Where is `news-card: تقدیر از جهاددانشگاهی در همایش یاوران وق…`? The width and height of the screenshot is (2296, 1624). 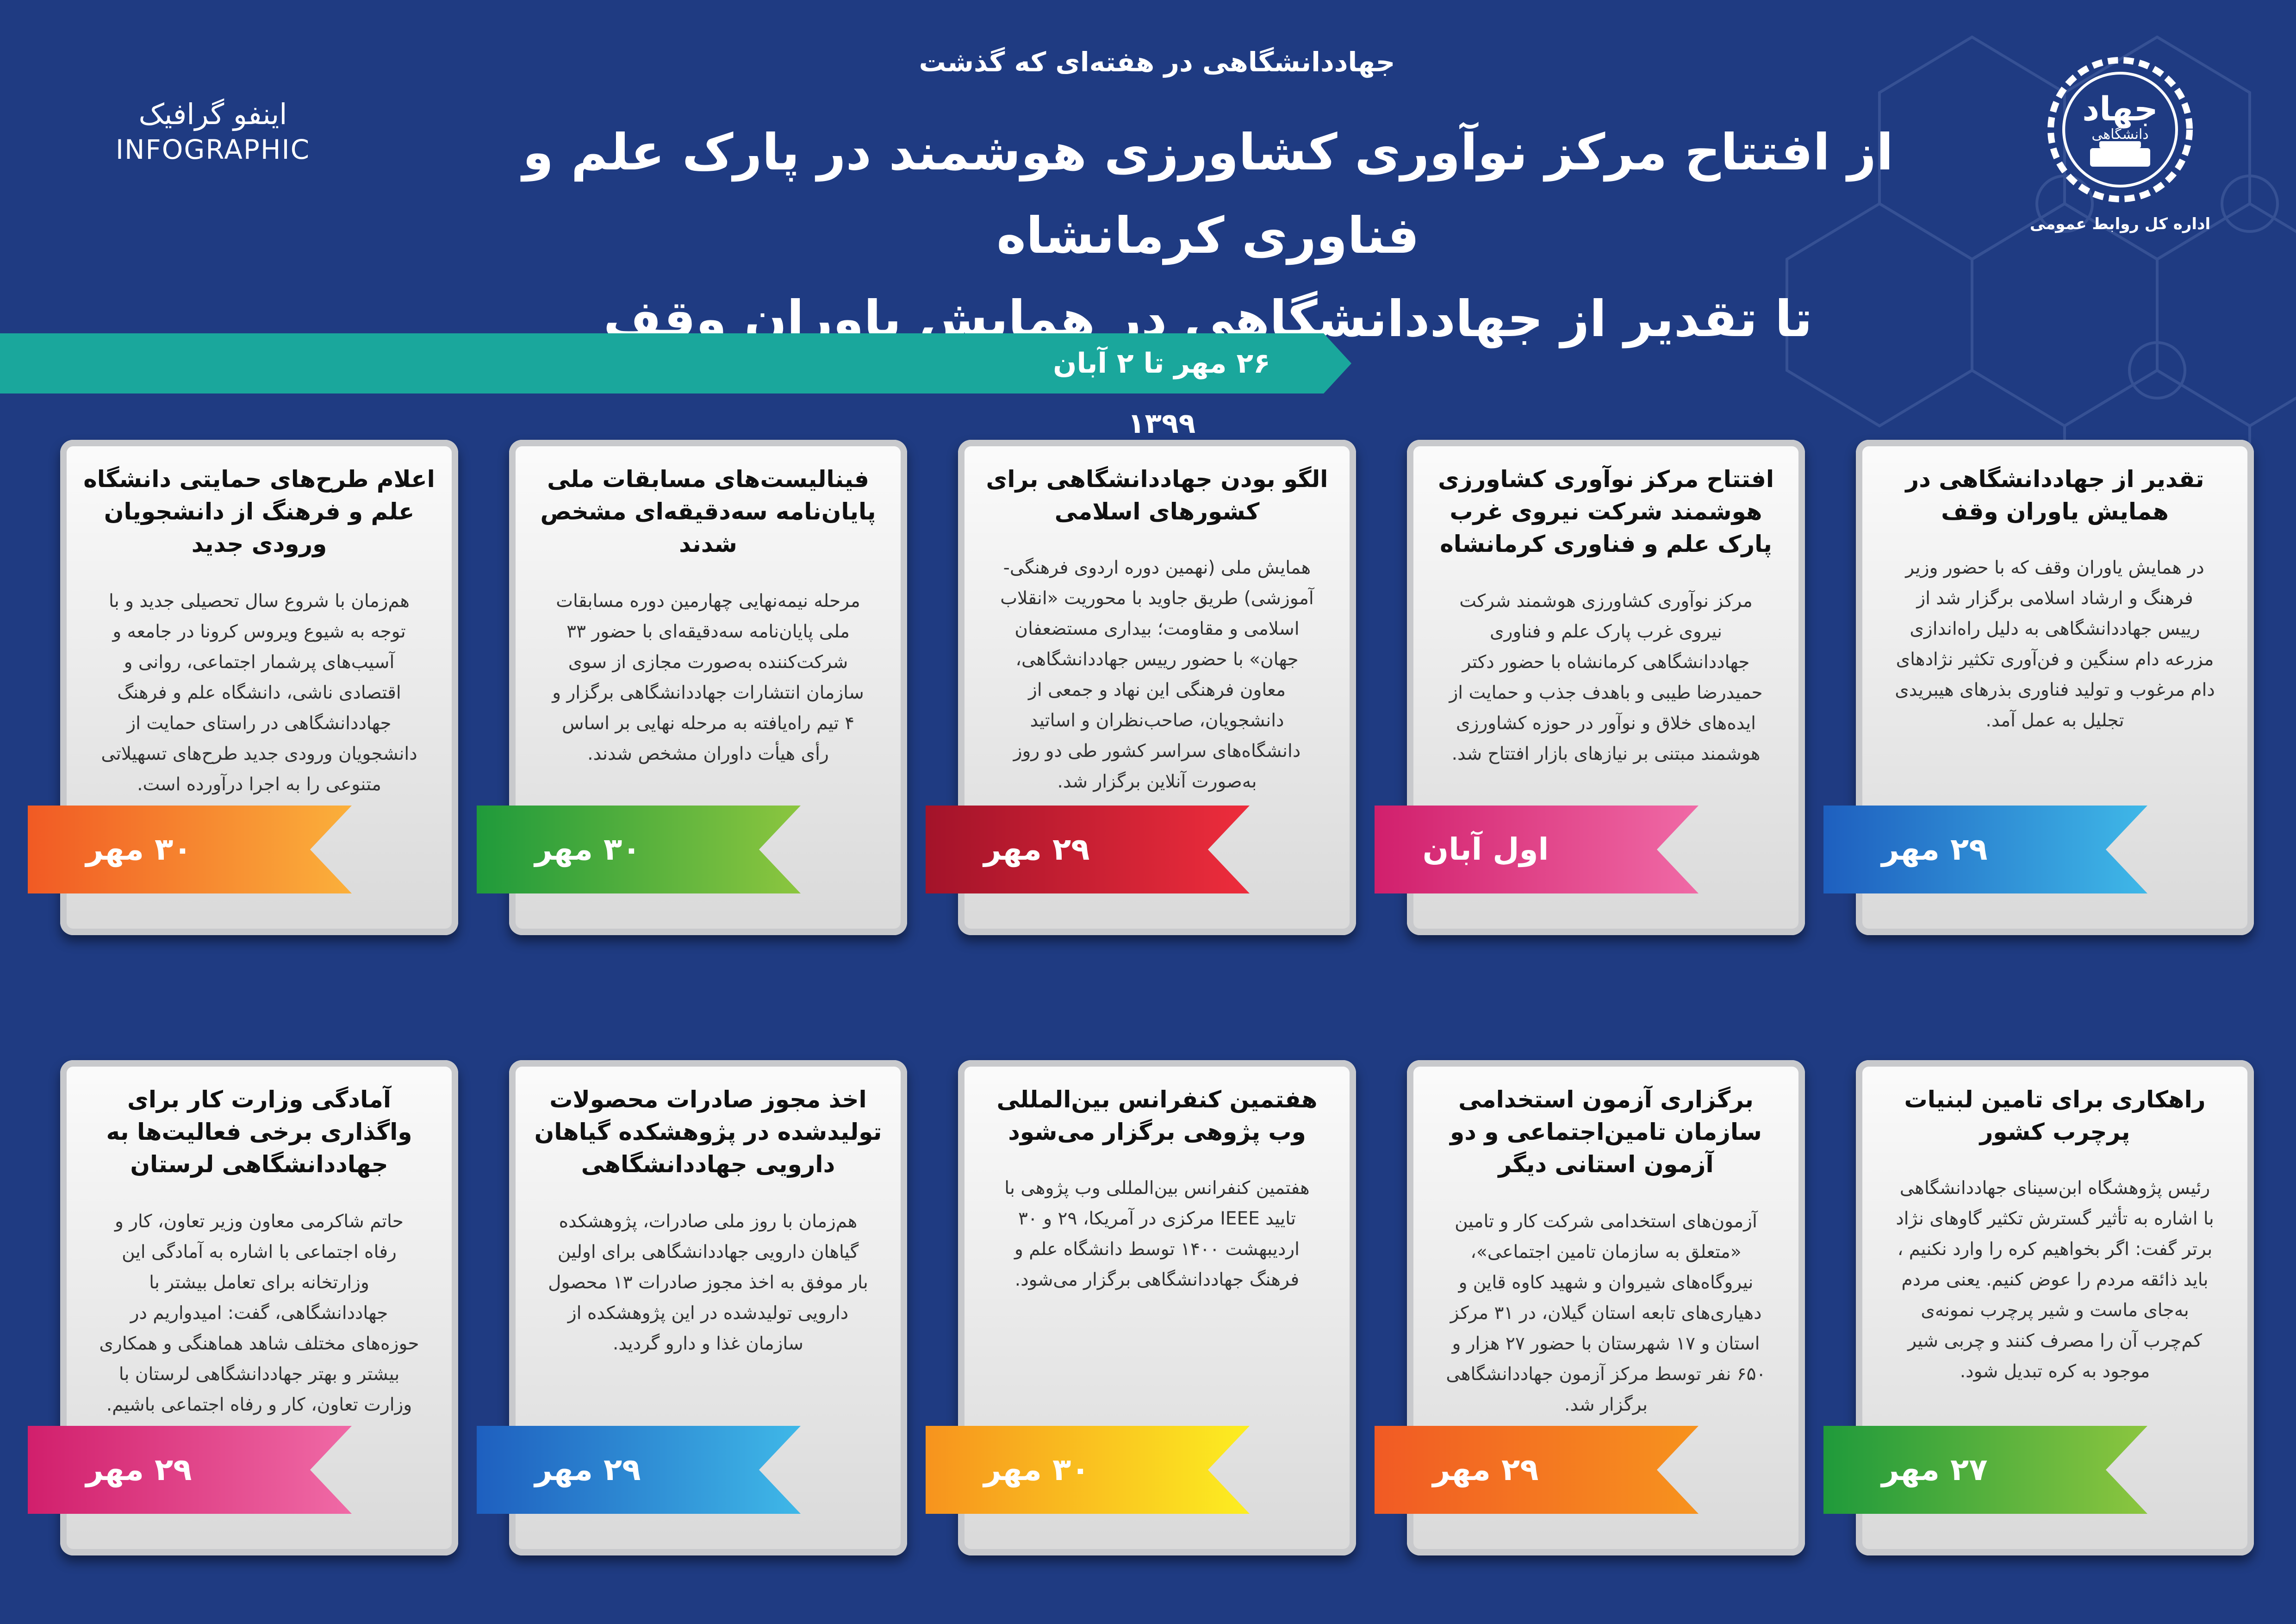
news-card: تقدیر از جهاددانشگاهی در همایش یاوران وق… is located at coordinates (2039, 687).